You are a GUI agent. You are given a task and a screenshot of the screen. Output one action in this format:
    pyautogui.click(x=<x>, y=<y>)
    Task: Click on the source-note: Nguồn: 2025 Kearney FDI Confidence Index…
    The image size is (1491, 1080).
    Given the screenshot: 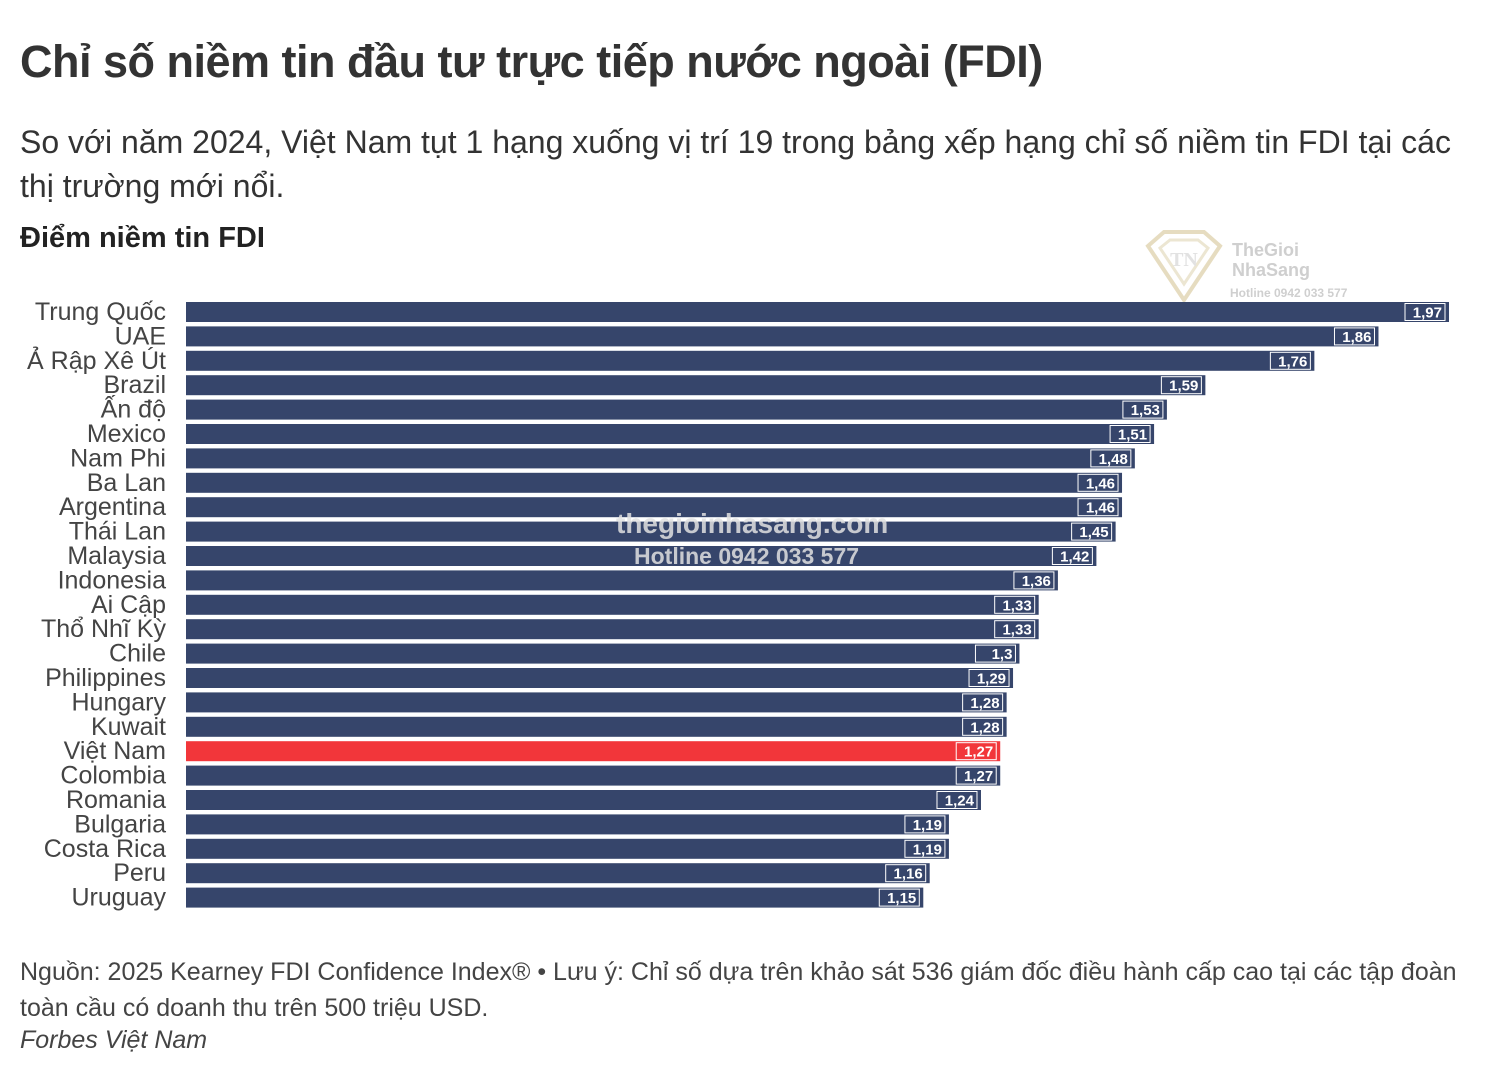 What is the action you would take?
    pyautogui.click(x=738, y=990)
    